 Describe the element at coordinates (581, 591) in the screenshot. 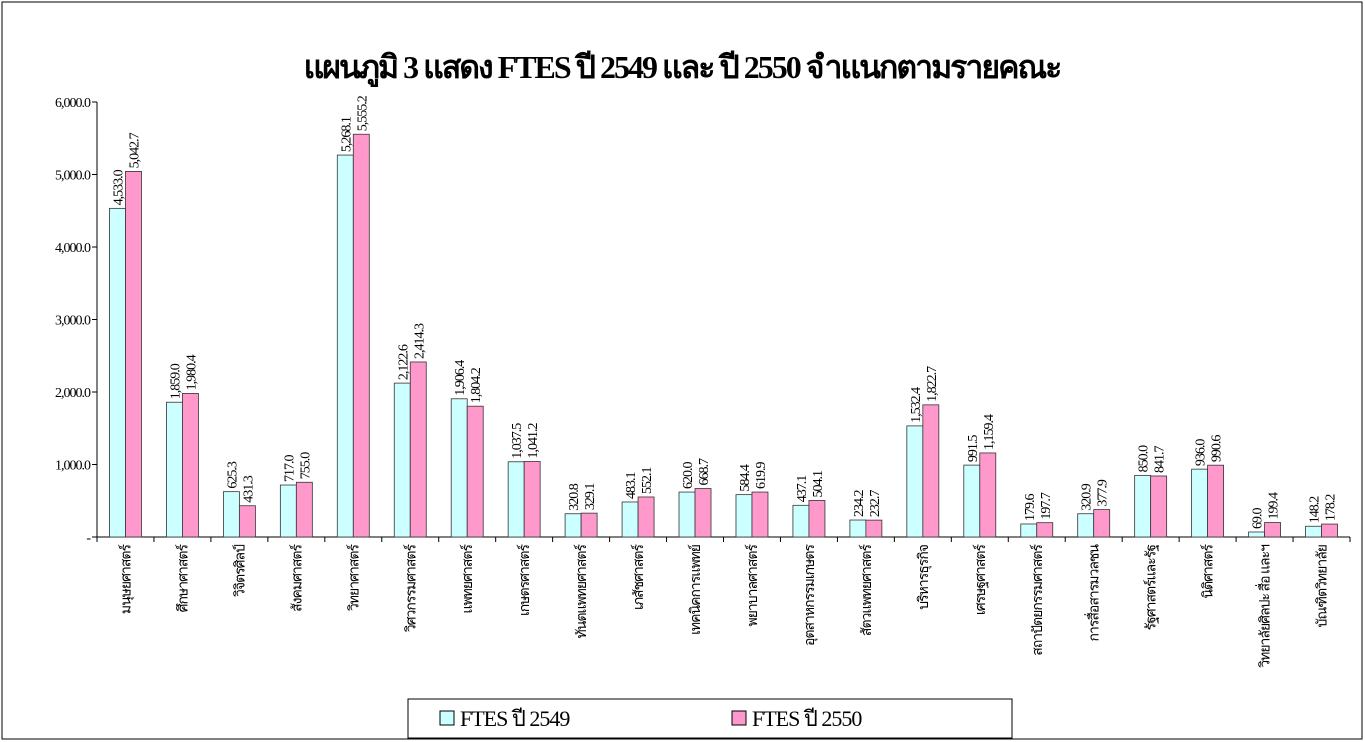

I see `x-tick-label: ทันตแพทยศาสตร์` at that location.